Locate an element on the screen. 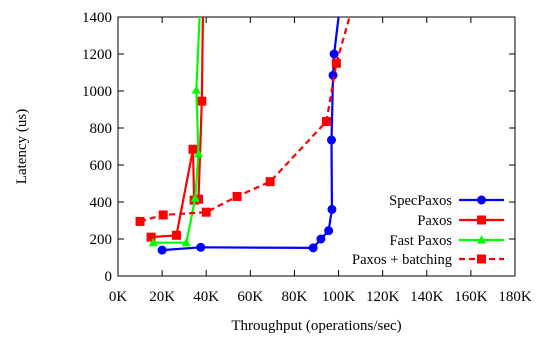 The height and width of the screenshot is (340, 552). legend-entry: Paxos is located at coordinates (460, 221).